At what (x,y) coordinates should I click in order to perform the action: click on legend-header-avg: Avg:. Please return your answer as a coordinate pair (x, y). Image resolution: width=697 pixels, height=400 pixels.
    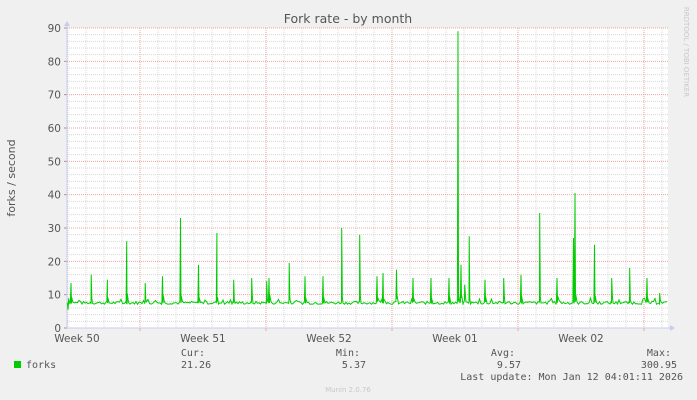
    Looking at the image, I should click on (503, 353).